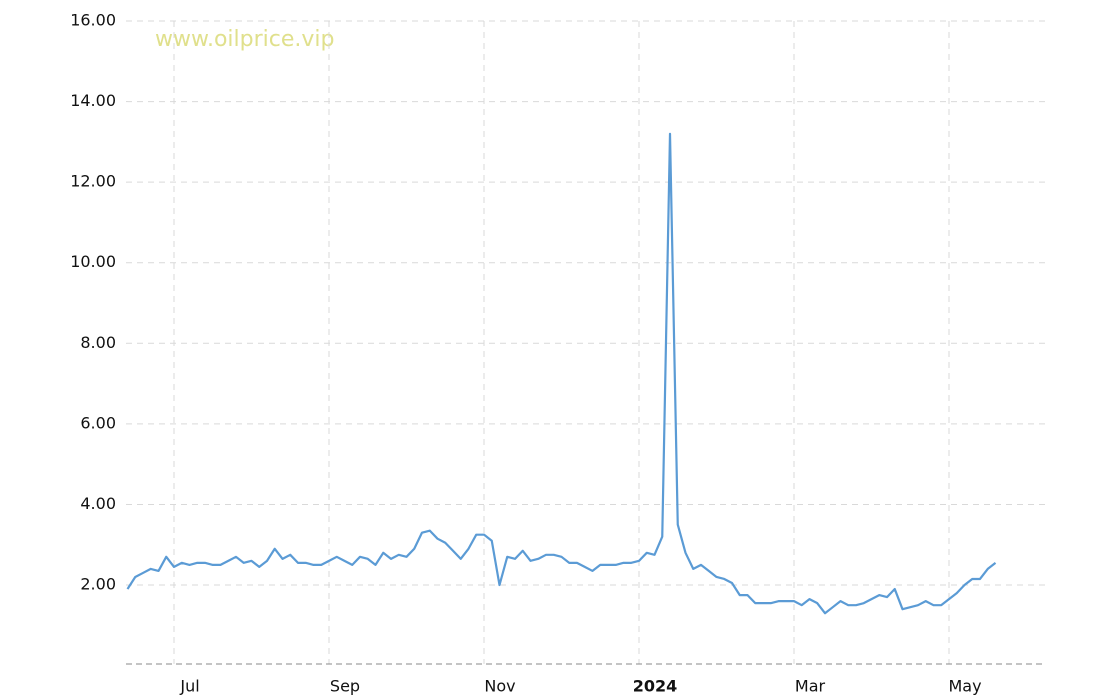  Describe the element at coordinates (810, 686) in the screenshot. I see `x-tick-label: Mar` at that location.